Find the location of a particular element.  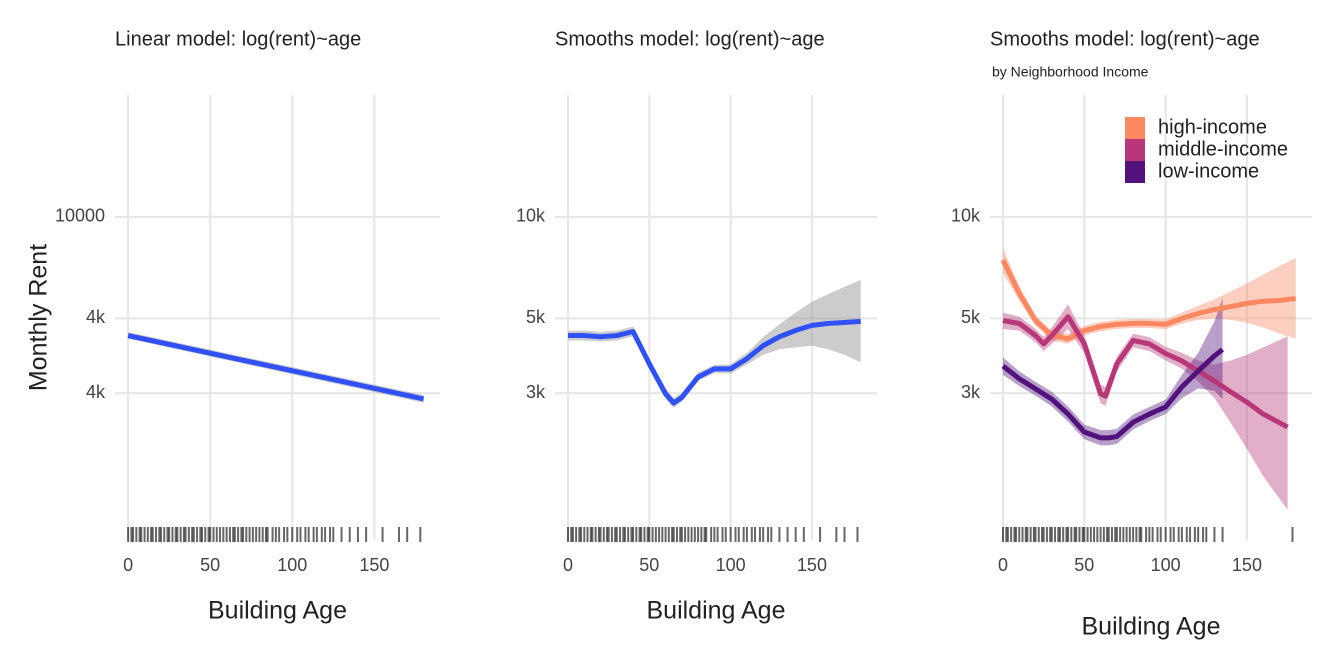

legend-label: high-income is located at coordinates (1212, 127).